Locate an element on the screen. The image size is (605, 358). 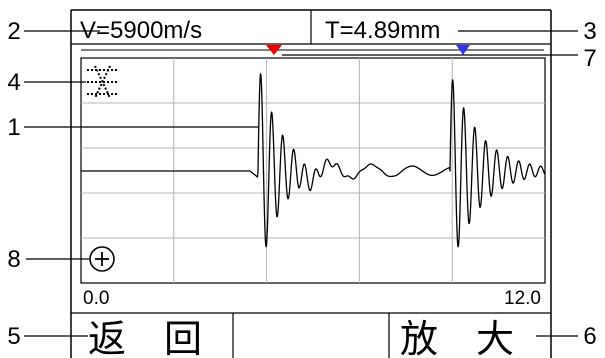
callout-7: 7 is located at coordinates (589, 58).